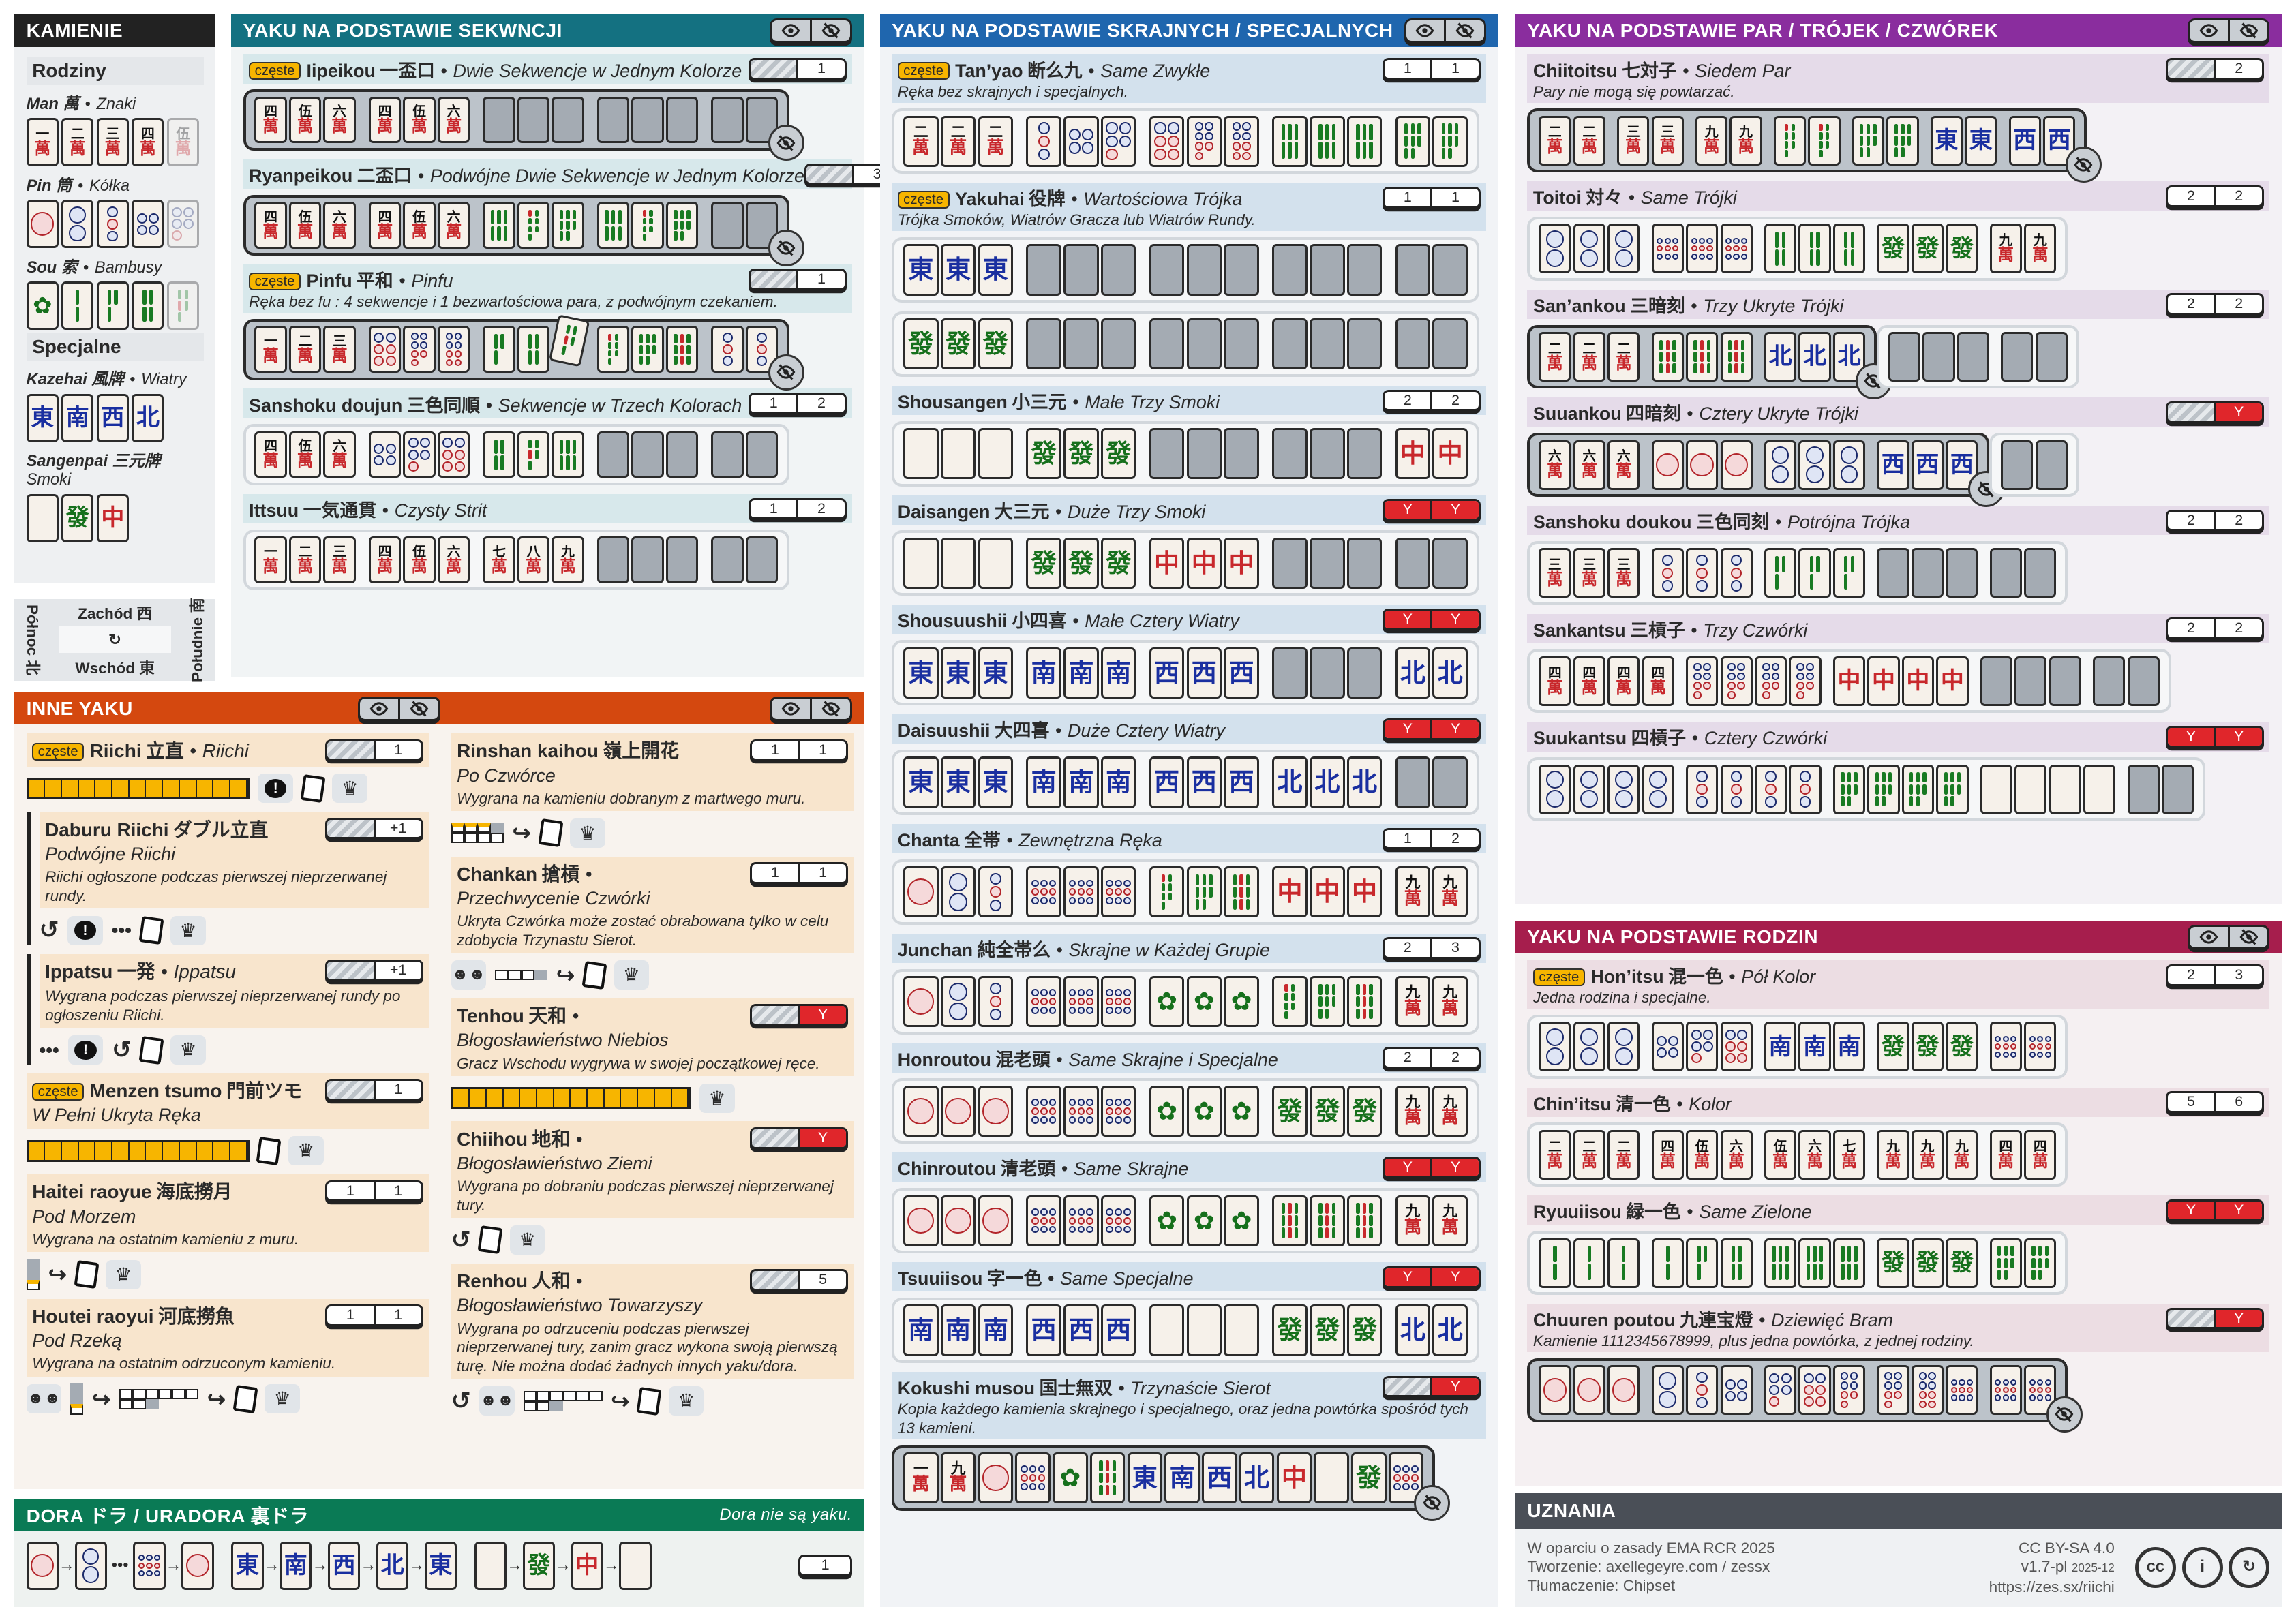 This screenshot has width=2296, height=1622. I want to click on tile-p4, so click(1667, 1047).